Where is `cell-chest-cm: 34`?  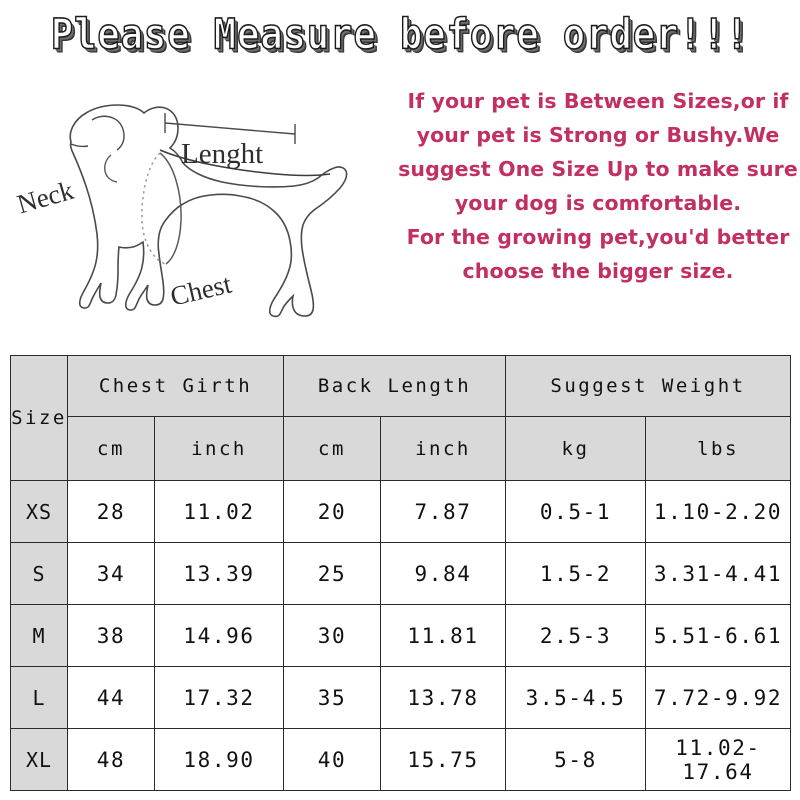 cell-chest-cm: 34 is located at coordinates (111, 573).